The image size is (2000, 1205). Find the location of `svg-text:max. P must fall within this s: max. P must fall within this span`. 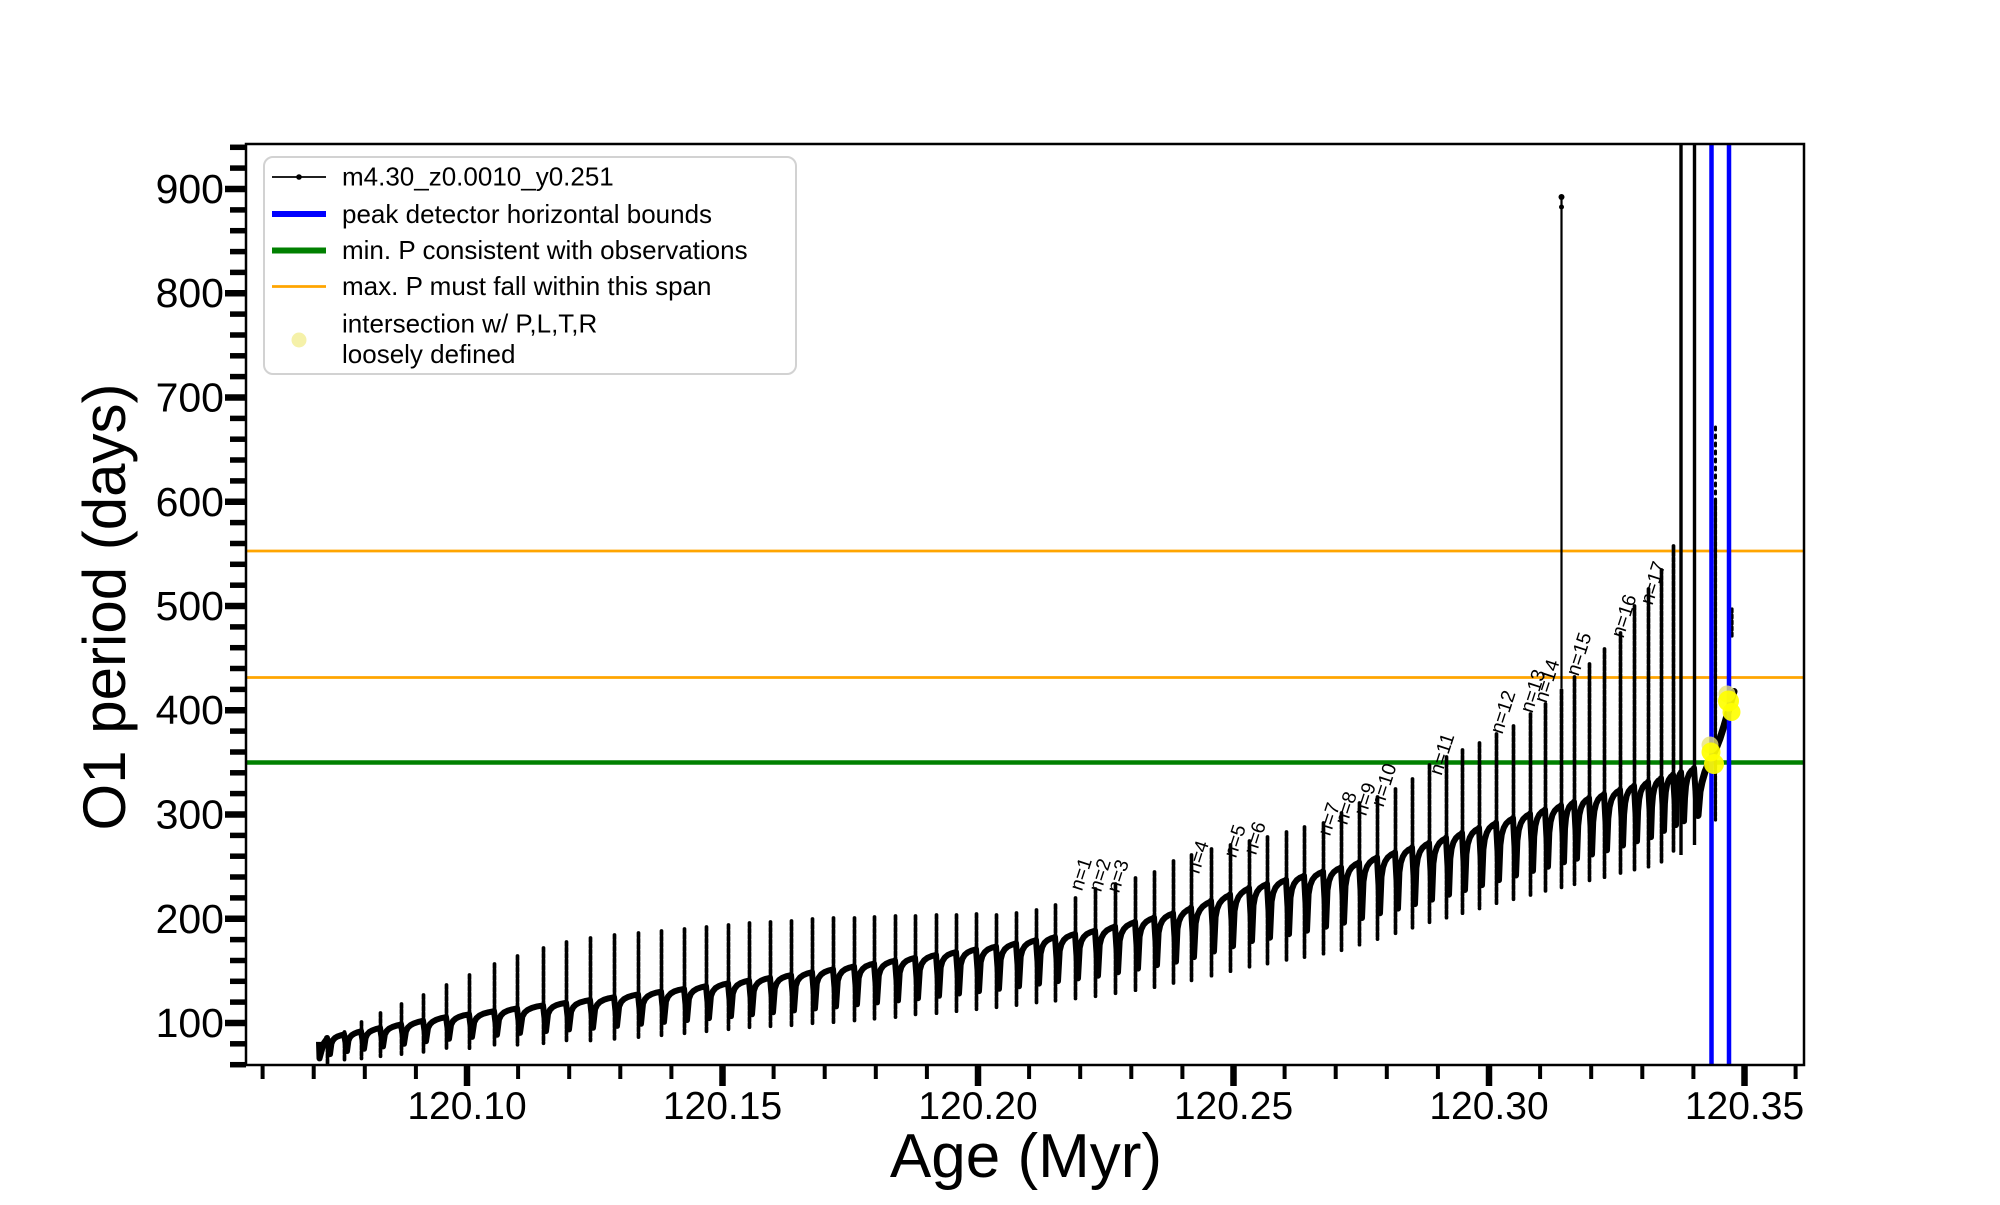

svg-text:max. P must fall within this s: max. P must fall within this span is located at coordinates (526, 286).